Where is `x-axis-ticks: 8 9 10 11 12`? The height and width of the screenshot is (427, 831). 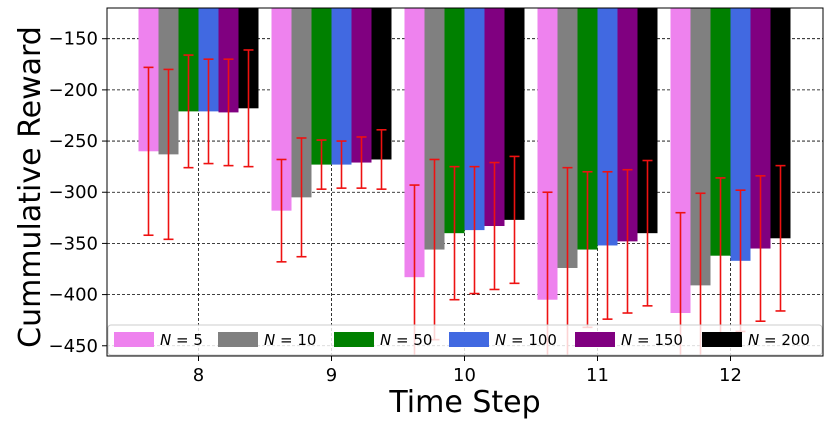 x-axis-ticks: 8 9 10 11 12 is located at coordinates (467, 371).